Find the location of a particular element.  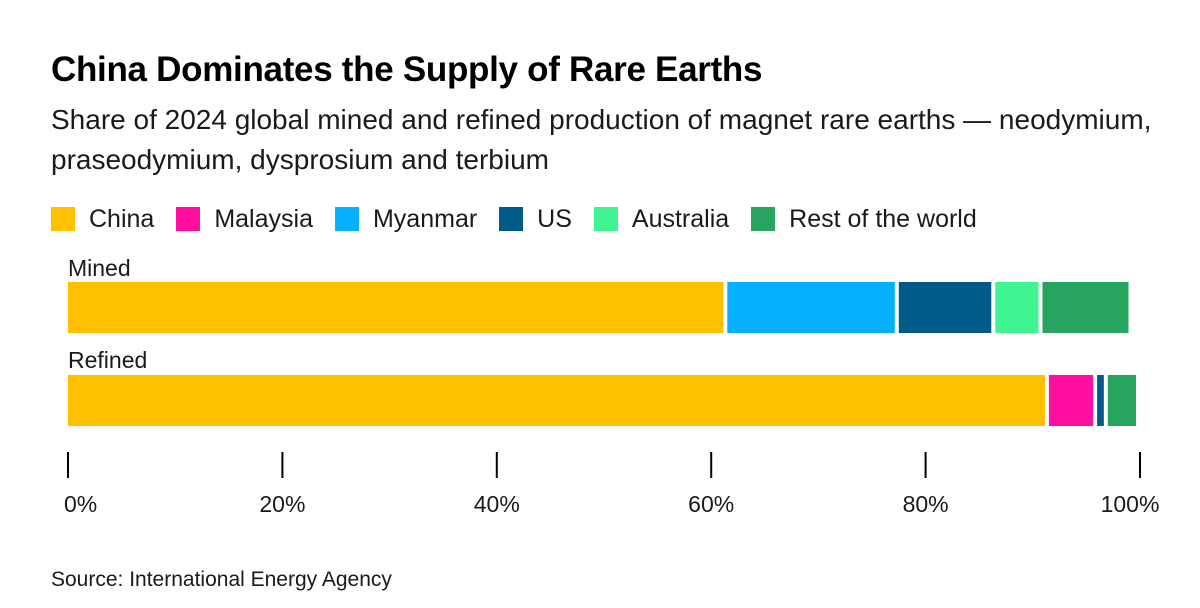

category-label-refined: Refined is located at coordinates (107, 360).